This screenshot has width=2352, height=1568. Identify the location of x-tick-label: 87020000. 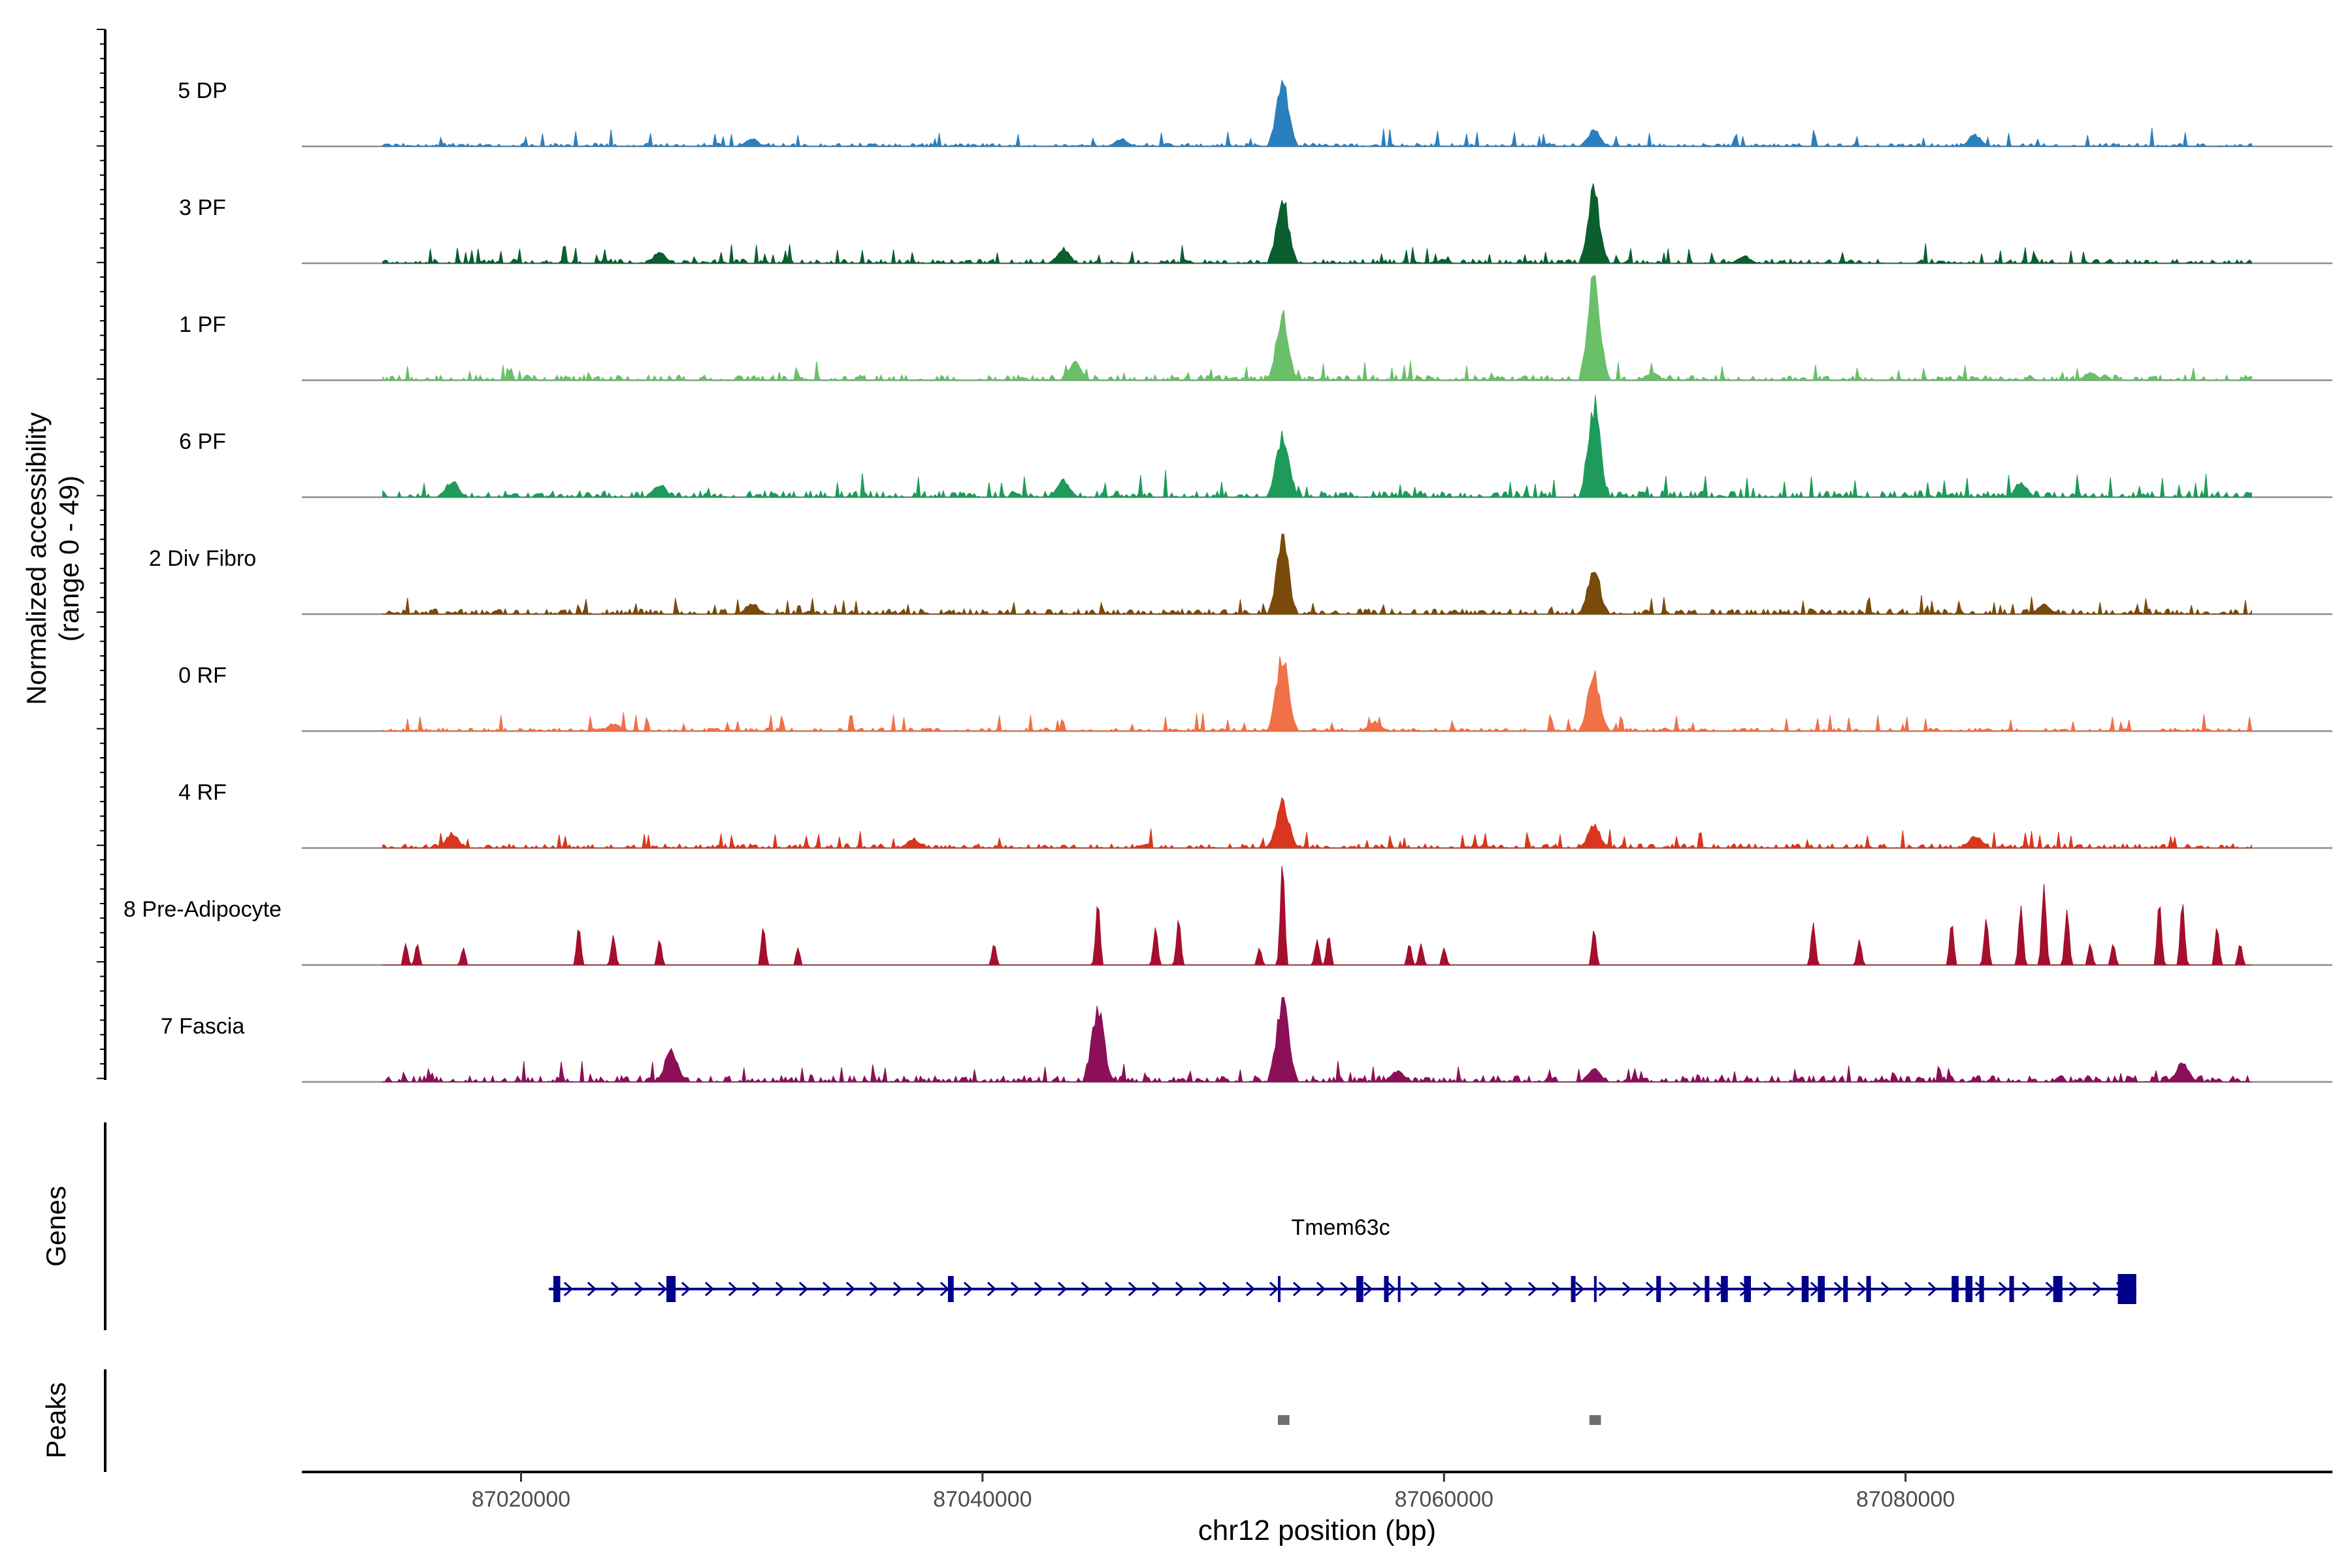
(521, 1499).